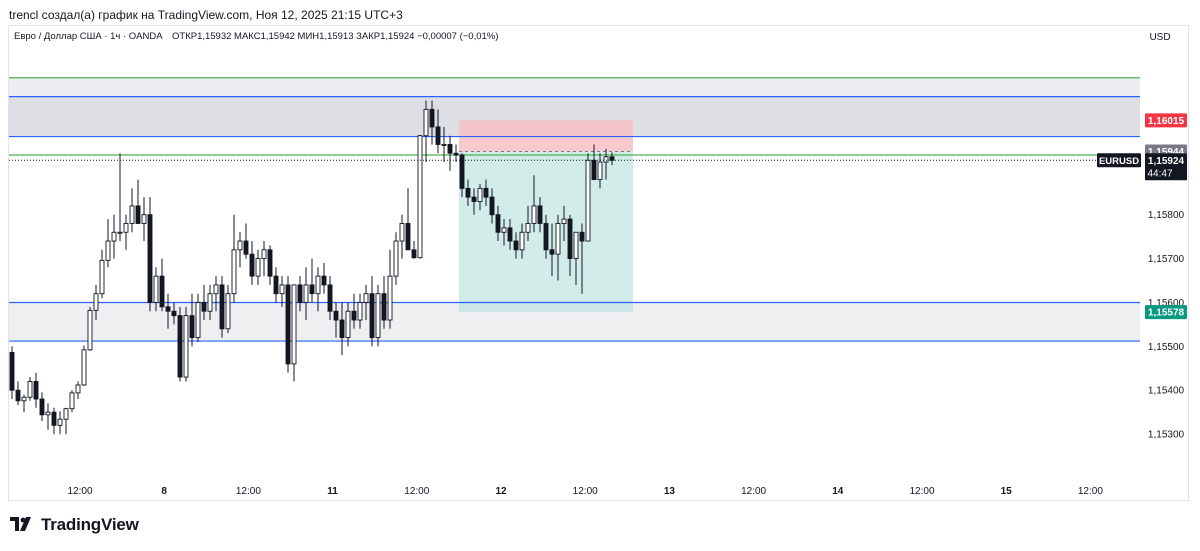  I want to click on stop-loss-area, so click(546, 136).